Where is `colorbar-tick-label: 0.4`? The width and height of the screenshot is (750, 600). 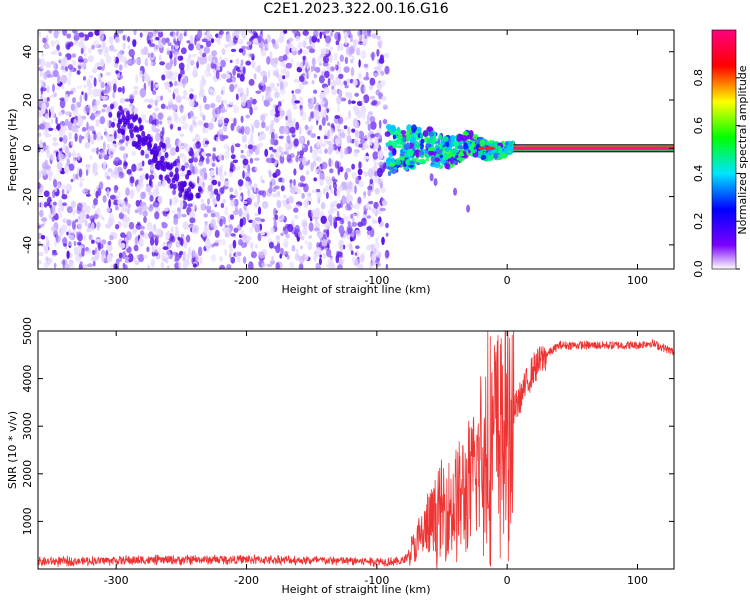 colorbar-tick-label: 0.4 is located at coordinates (698, 174).